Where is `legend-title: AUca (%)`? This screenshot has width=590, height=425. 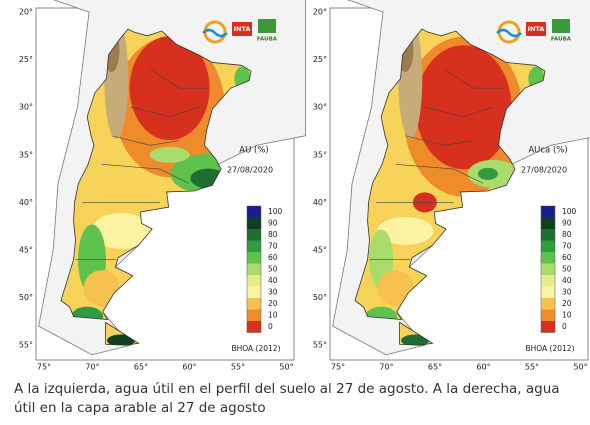
legend-title: AUca (%) is located at coordinates (547, 151).